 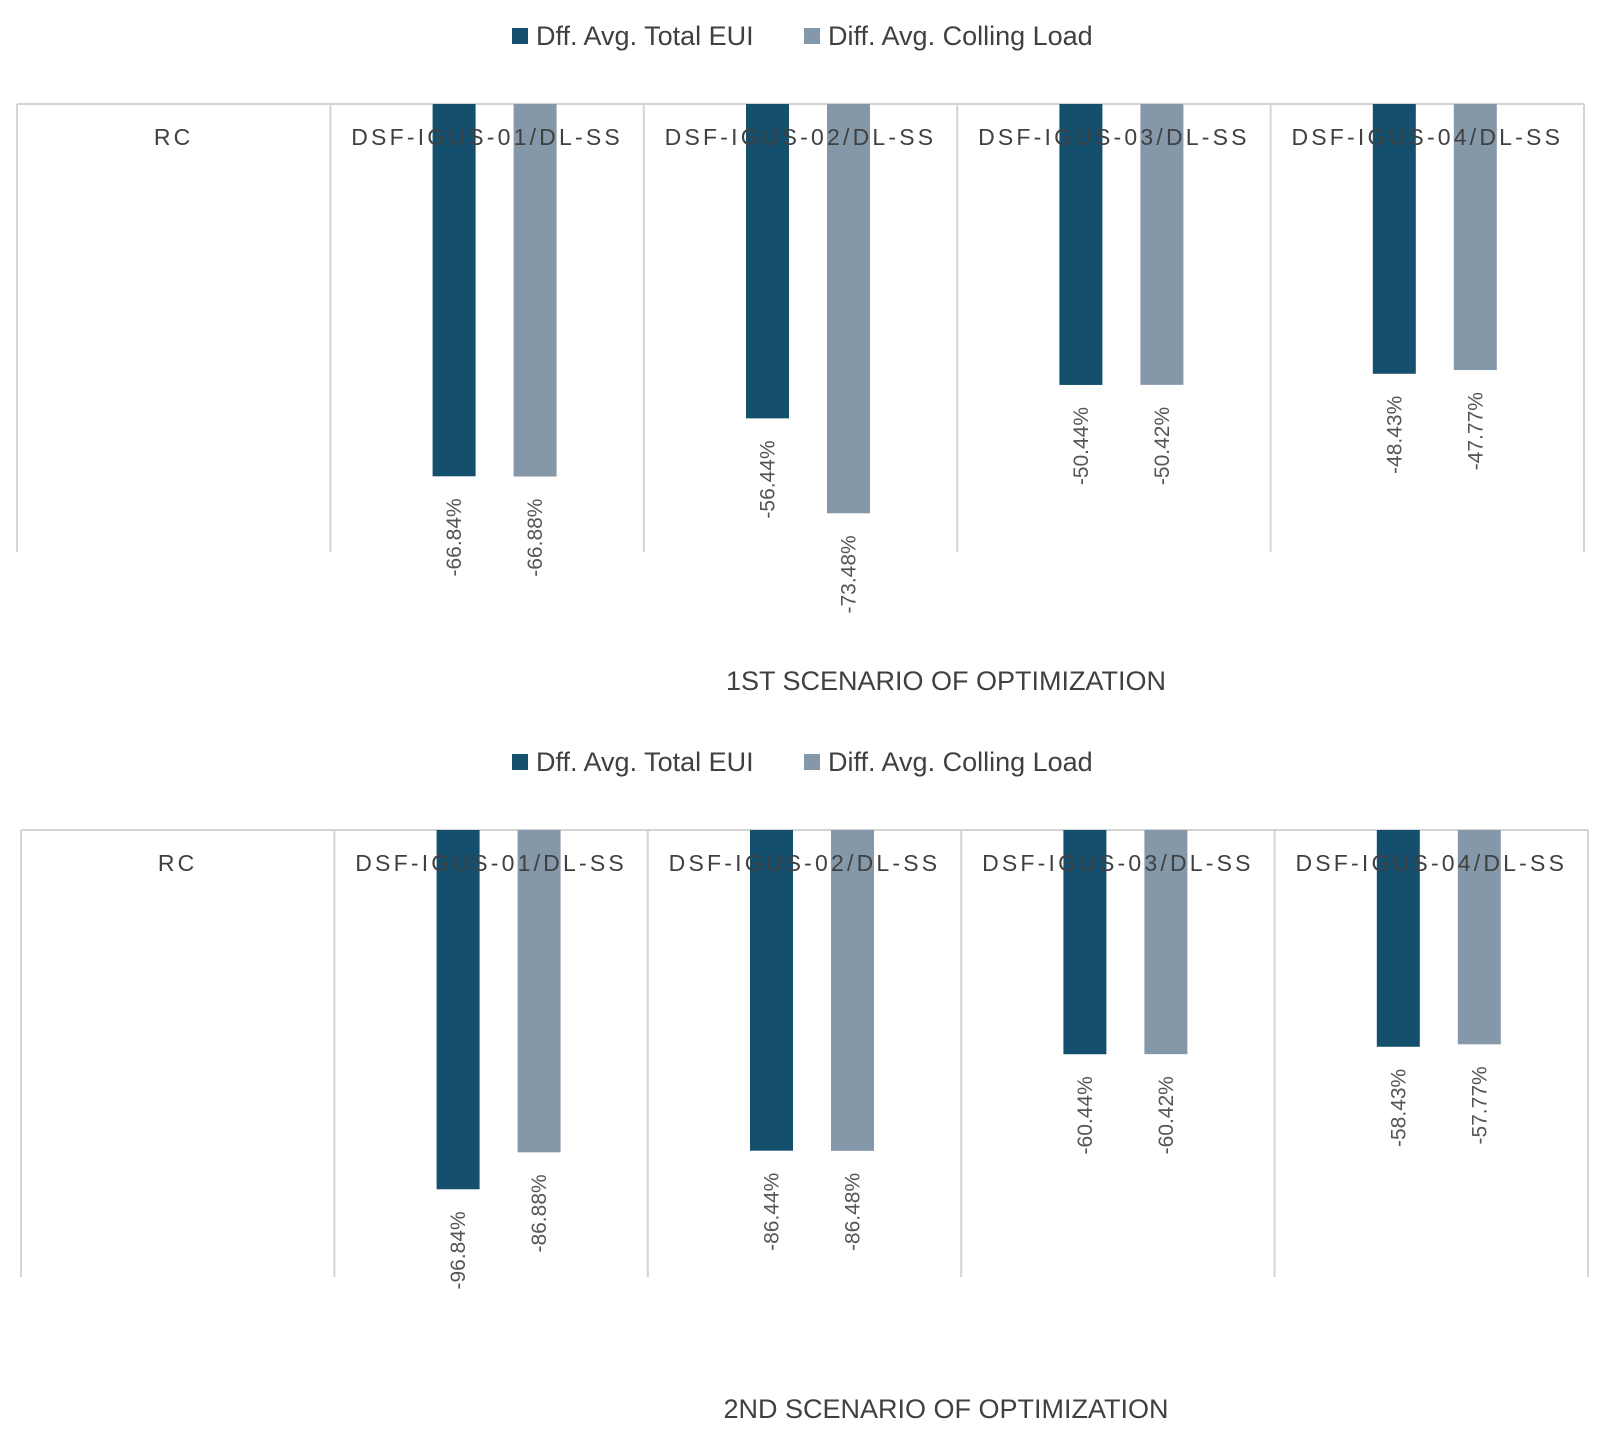 I want to click on data-label: -96.84%, so click(x=458, y=1250).